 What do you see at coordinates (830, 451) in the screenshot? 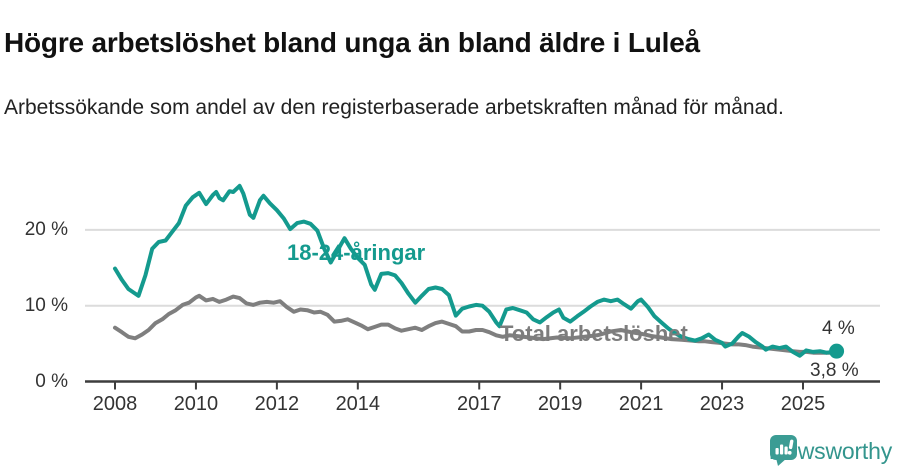
I see `newsworthy-logo: Newsworthy` at bounding box center [830, 451].